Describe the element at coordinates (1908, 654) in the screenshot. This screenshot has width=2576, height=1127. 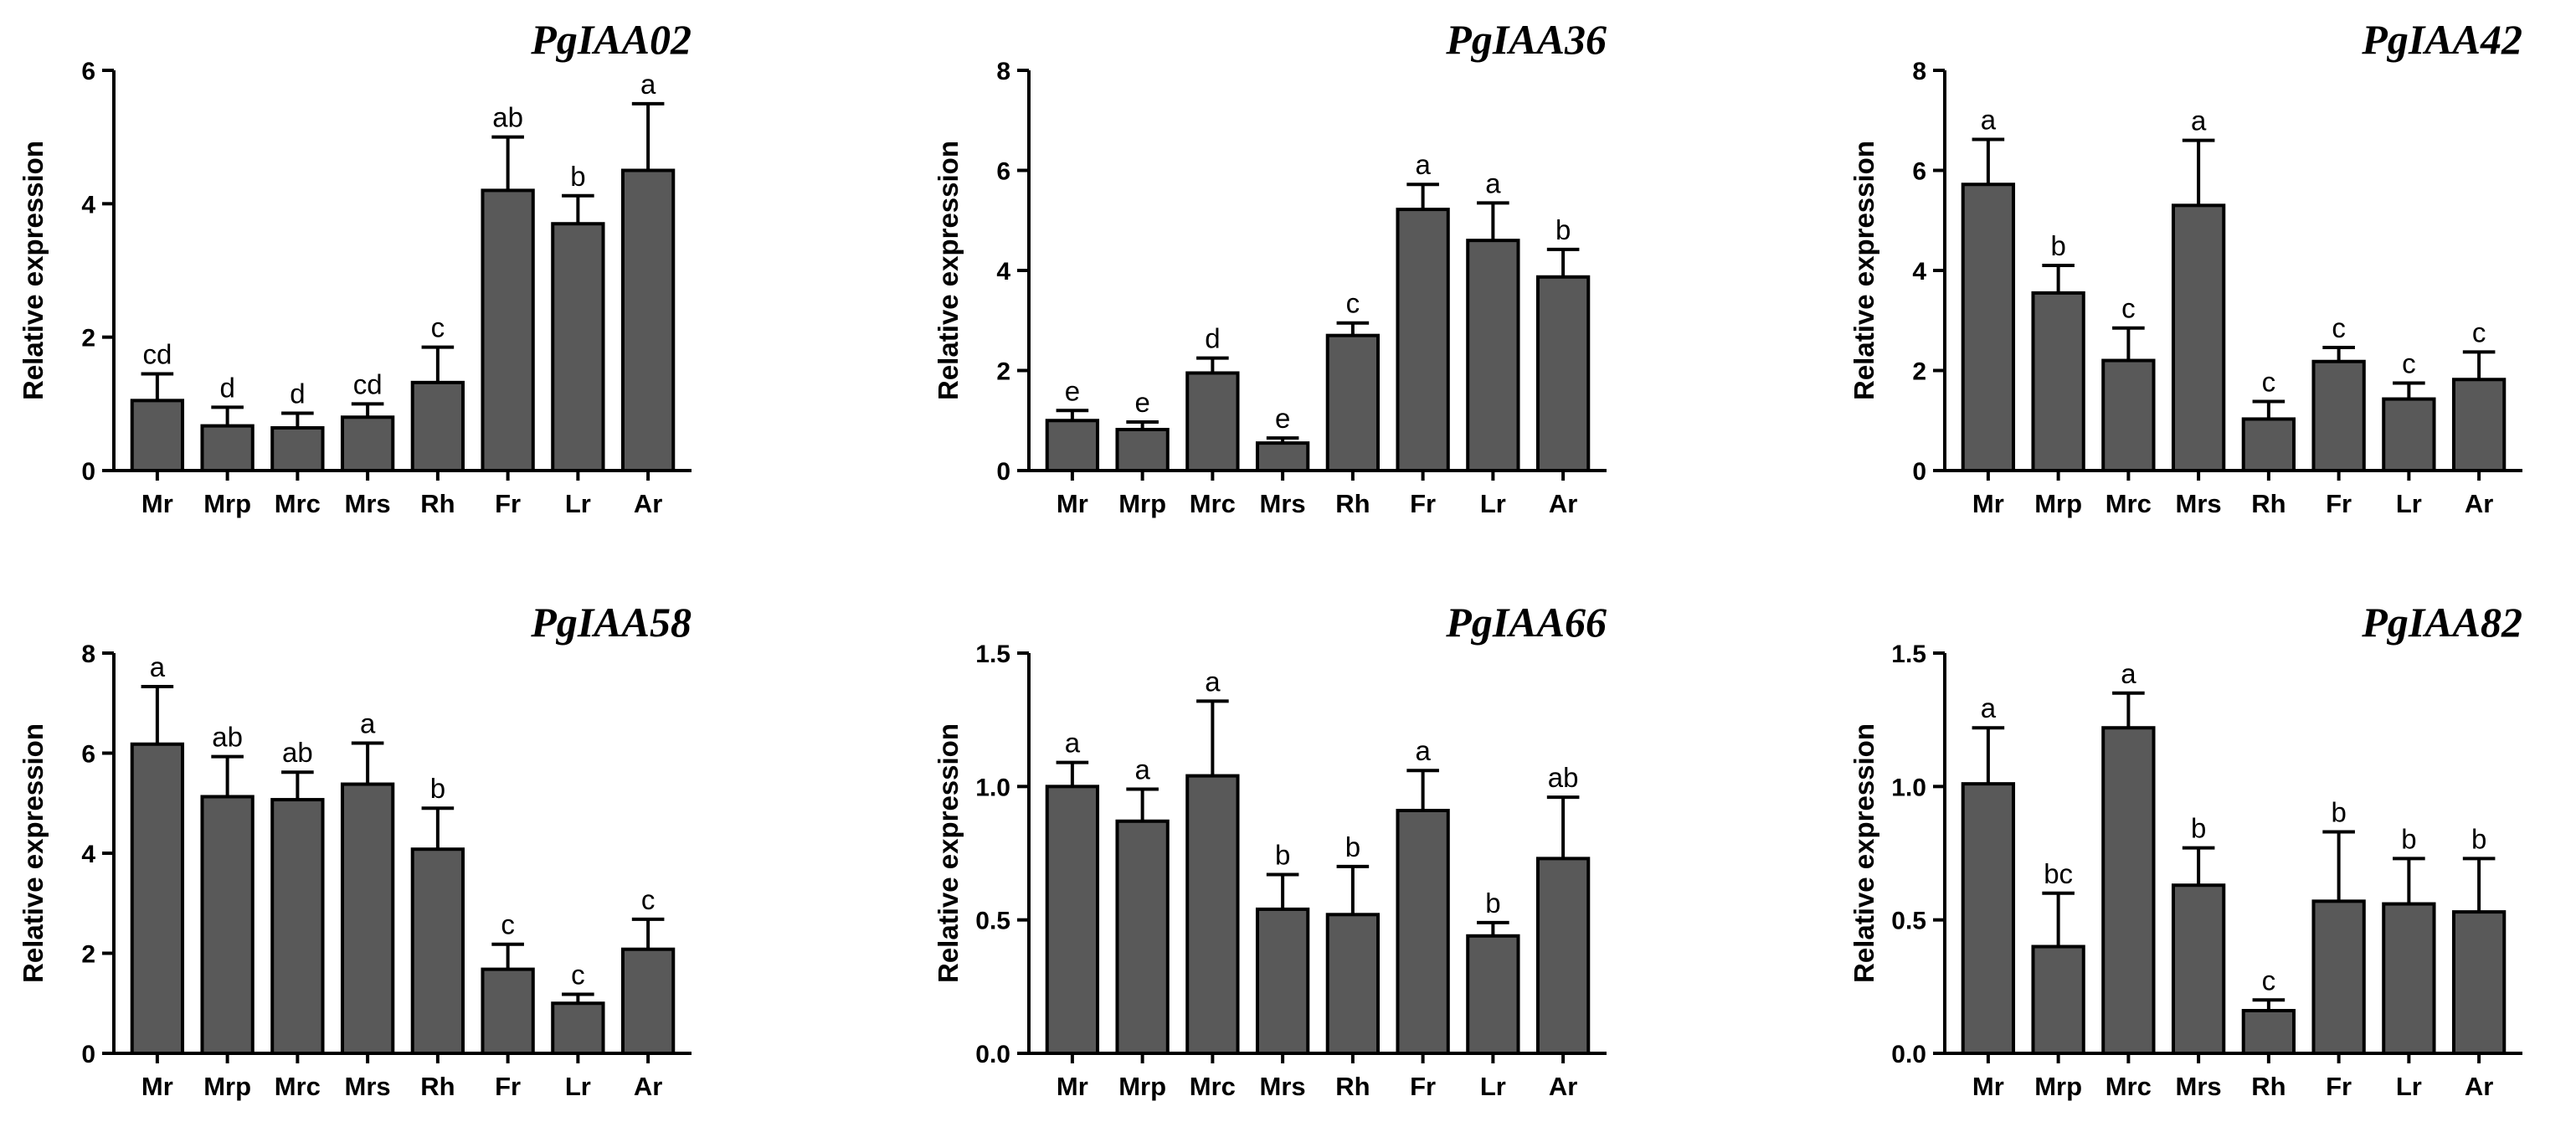
I see `y-tick-label: 1.5` at that location.